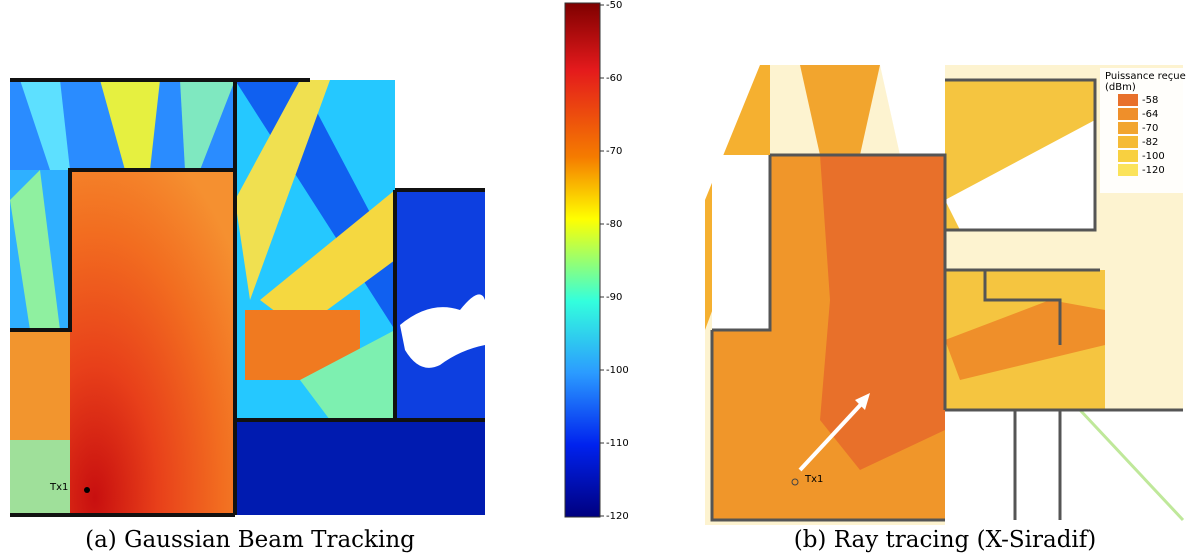  I want to click on legend-label: -120, so click(1153, 170).